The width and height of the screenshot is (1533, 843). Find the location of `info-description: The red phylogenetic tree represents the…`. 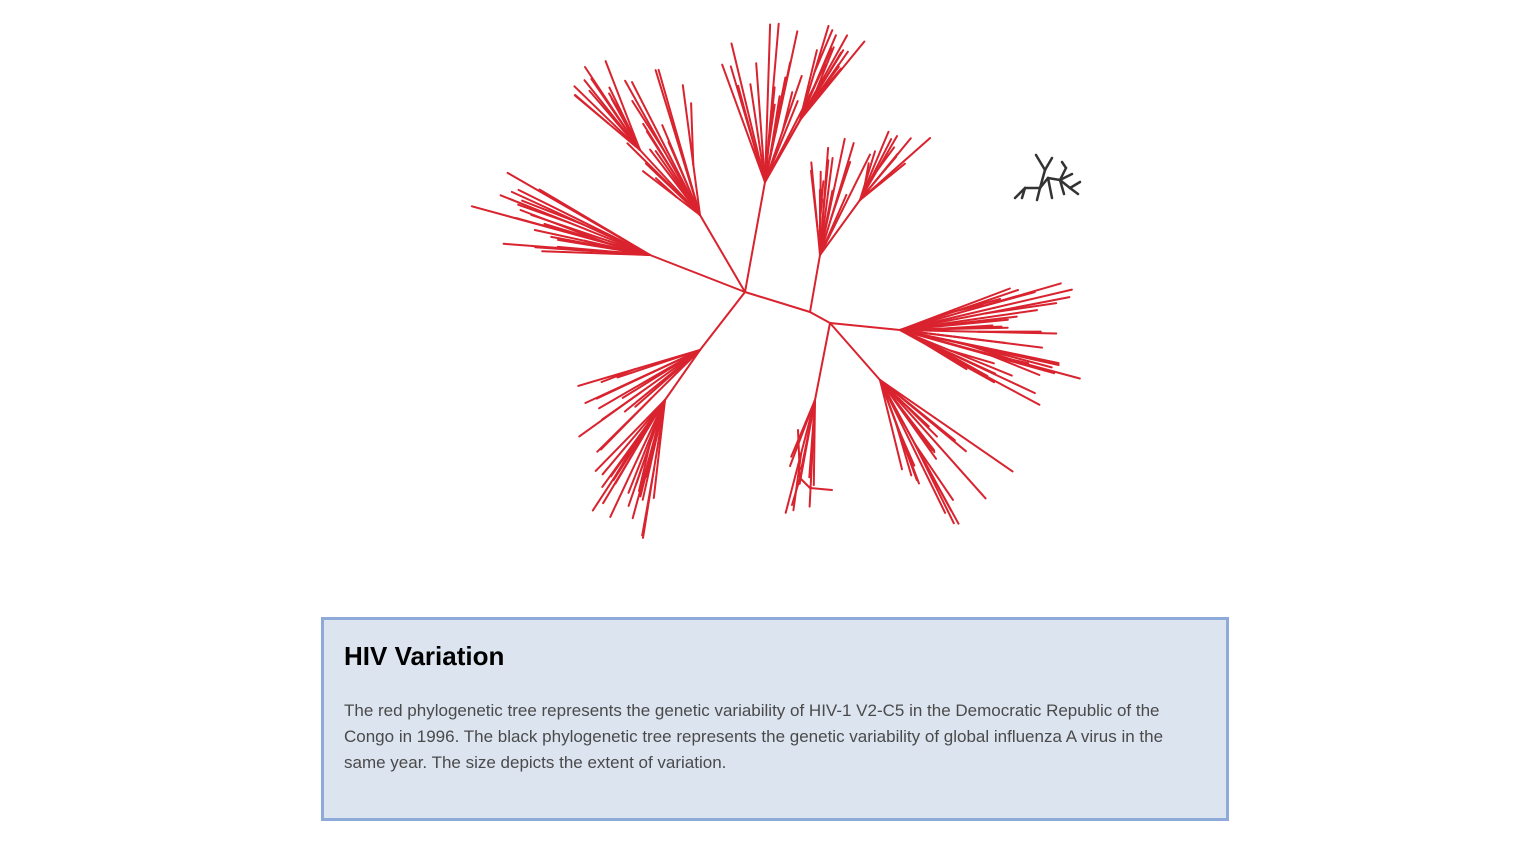

info-description: The red phylogenetic tree represents the… is located at coordinates (754, 736).